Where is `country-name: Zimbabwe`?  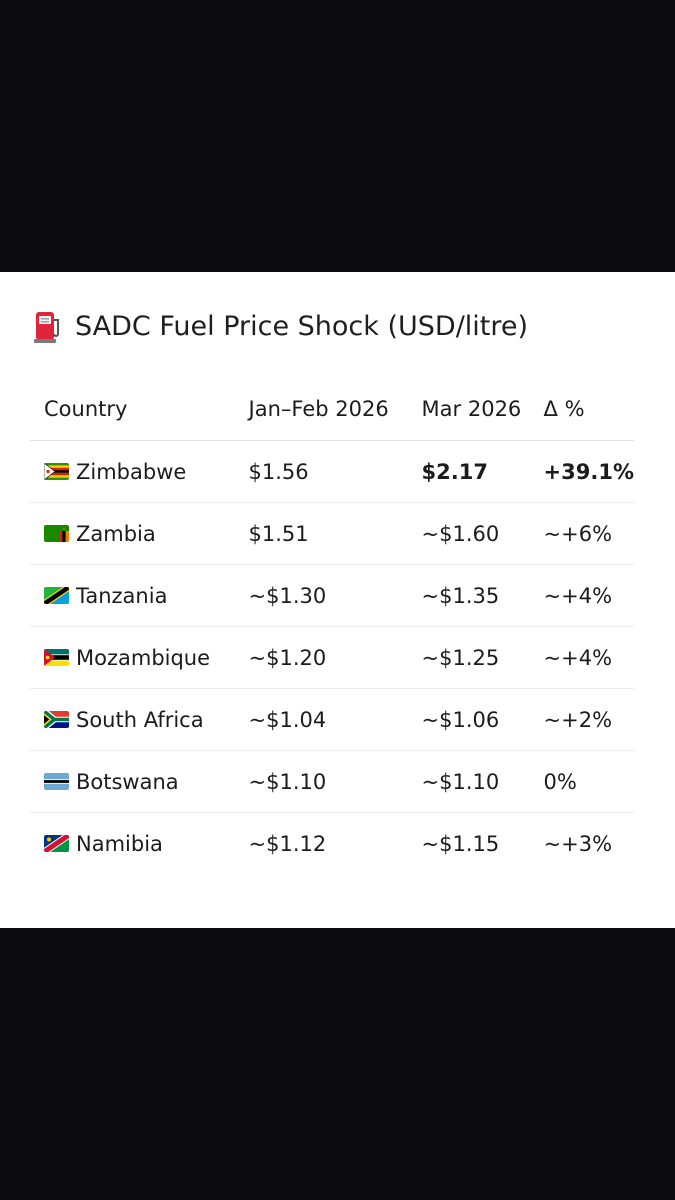 country-name: Zimbabwe is located at coordinates (131, 471).